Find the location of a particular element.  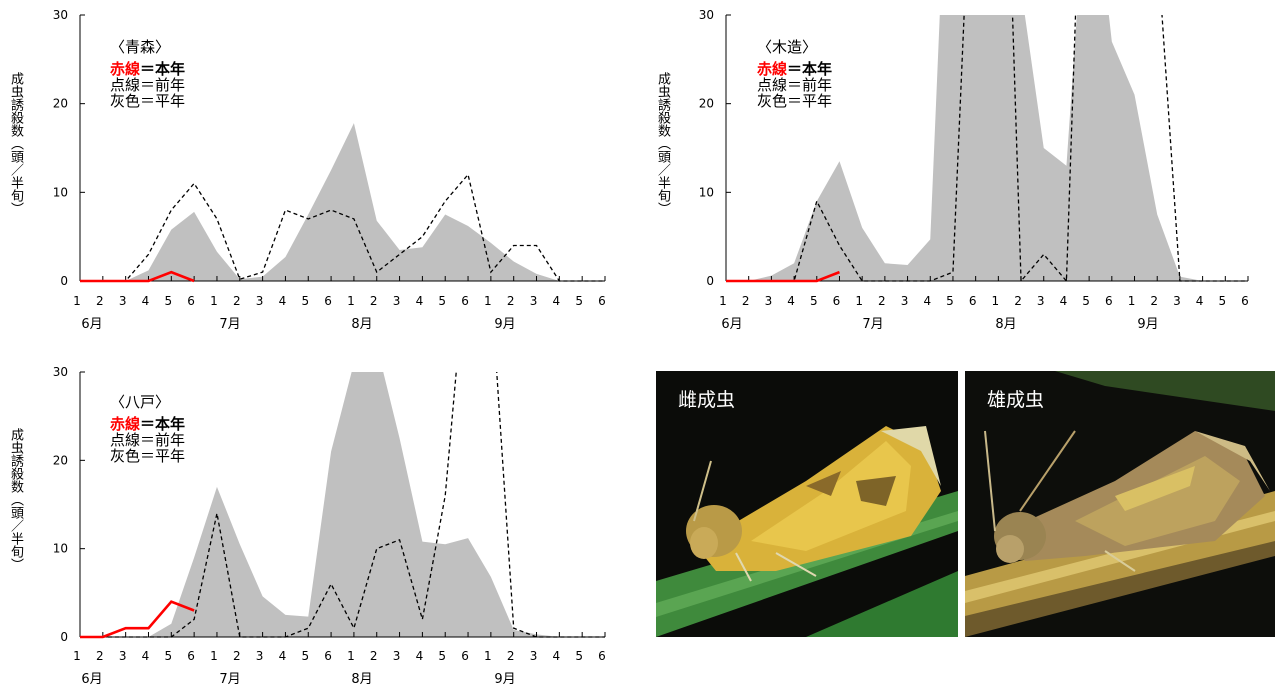

series-normal-area is located at coordinates (342, 202).